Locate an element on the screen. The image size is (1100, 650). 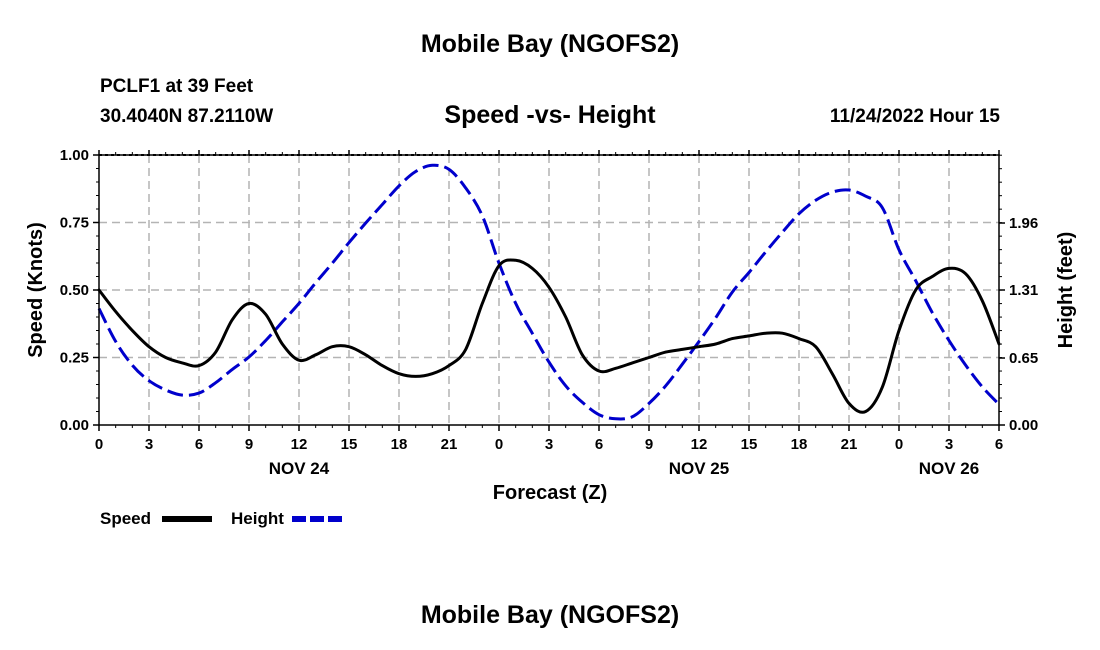
y-axis-title-right: Height (feet) is located at coordinates (1066, 290).